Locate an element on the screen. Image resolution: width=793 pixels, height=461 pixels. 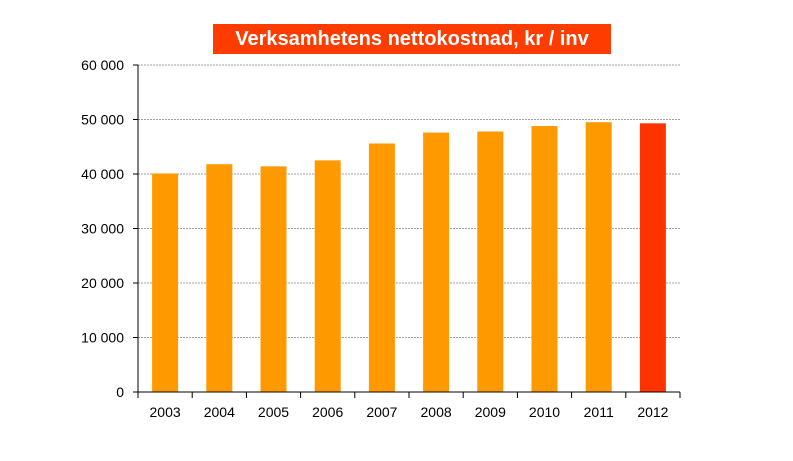
y-tick-label: 20 000 is located at coordinates (102, 283).